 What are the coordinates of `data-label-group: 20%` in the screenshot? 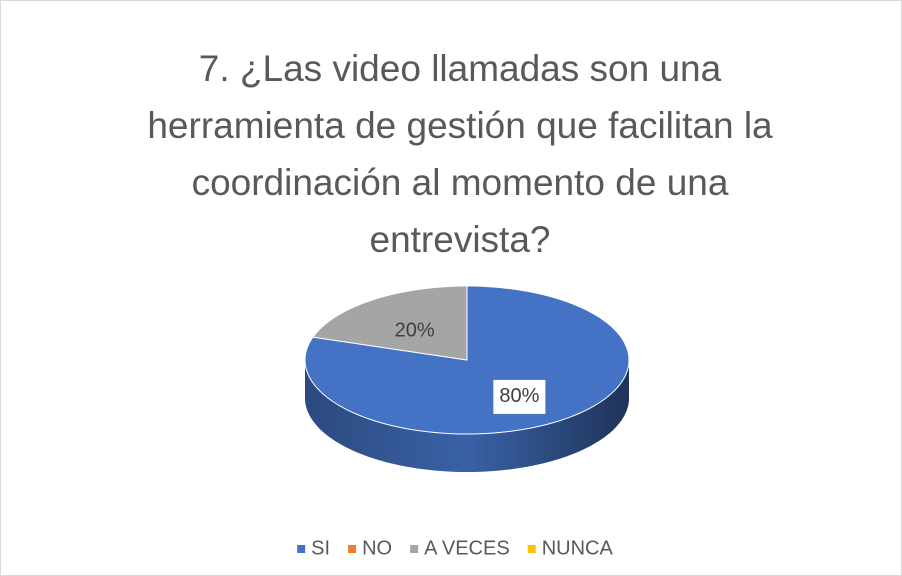 It's located at (415, 330).